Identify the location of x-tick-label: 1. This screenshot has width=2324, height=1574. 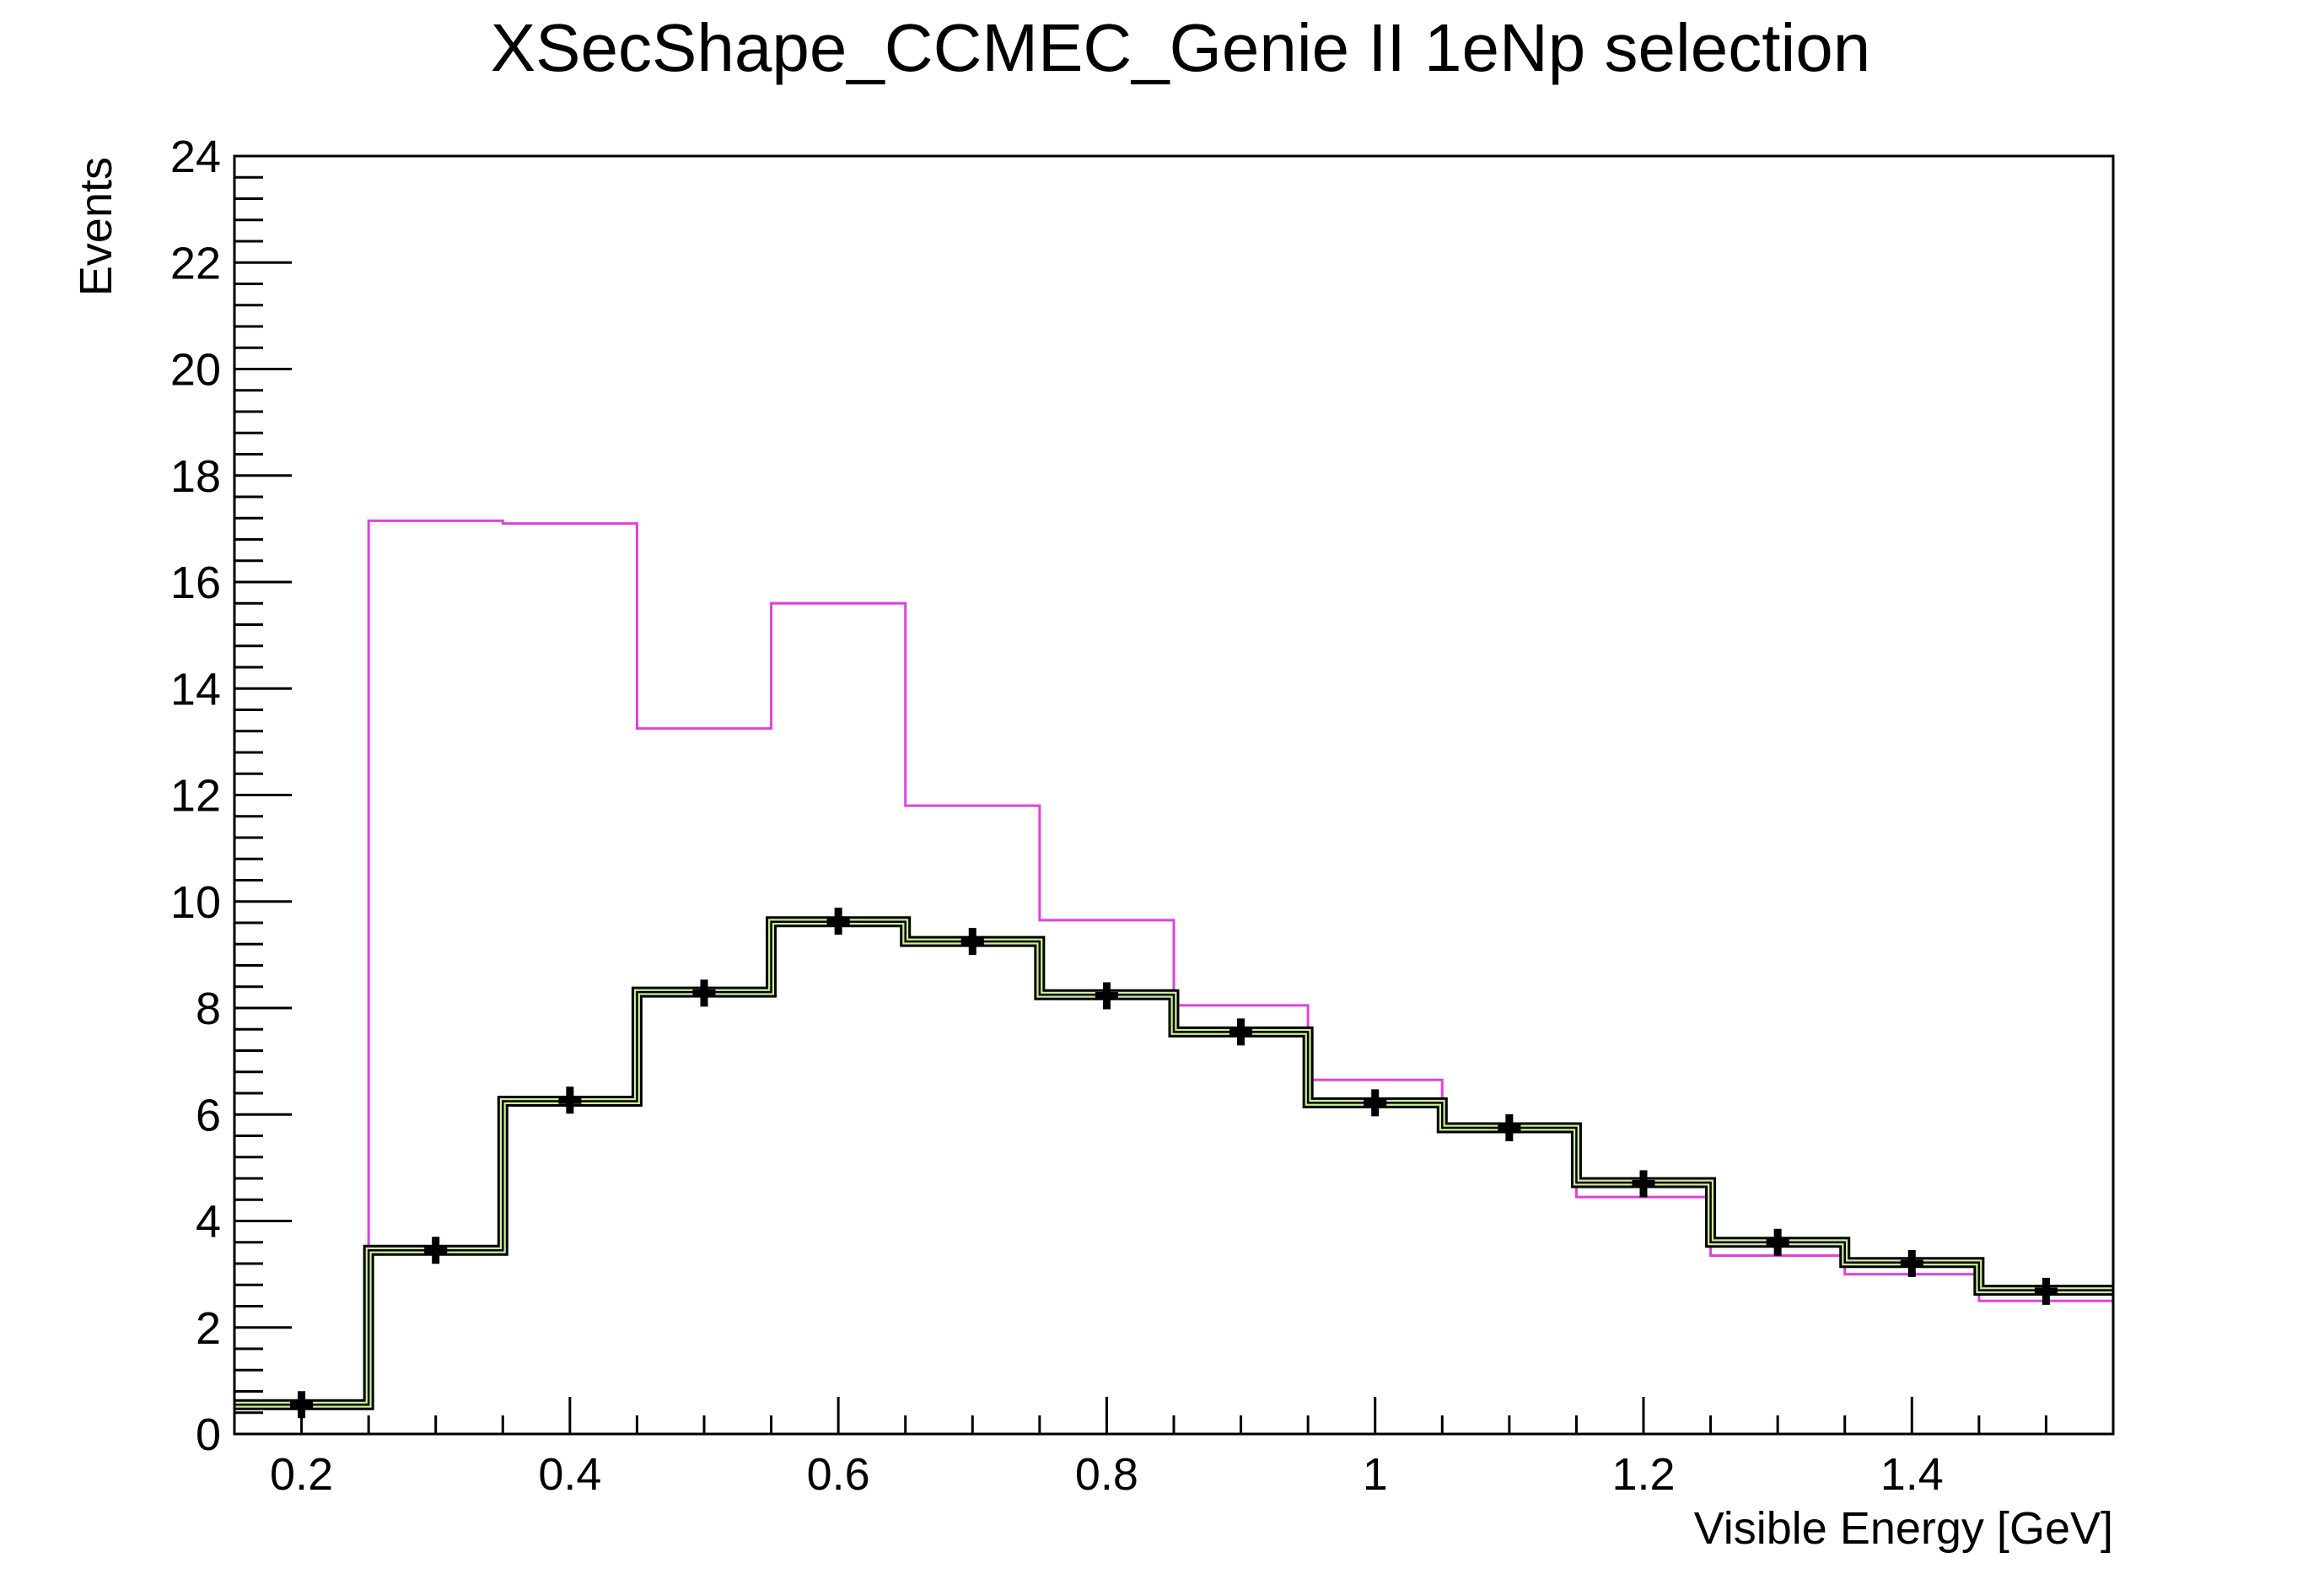
(1375, 1474).